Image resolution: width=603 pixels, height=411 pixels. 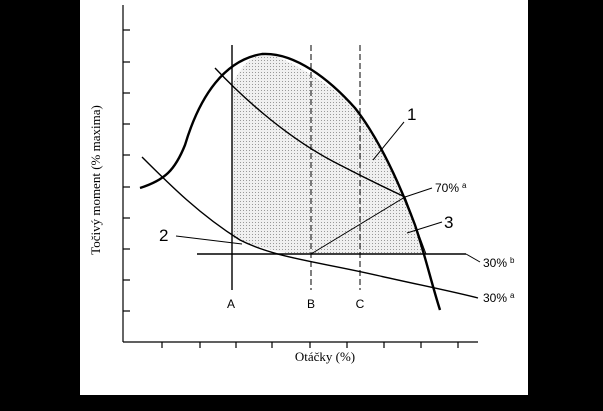 I want to click on shaded-triangle, so click(x=368, y=225).